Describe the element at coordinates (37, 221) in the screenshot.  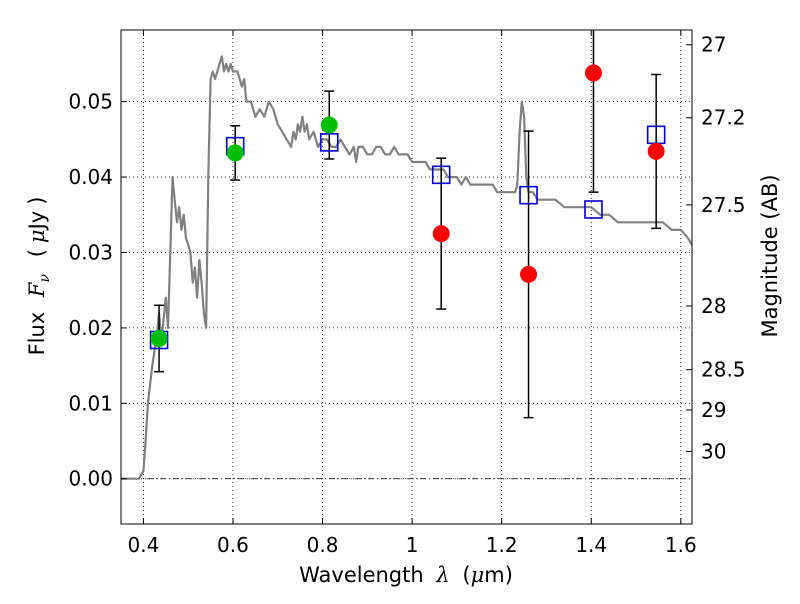
I see `y-axis-unit-rest: Jy` at that location.